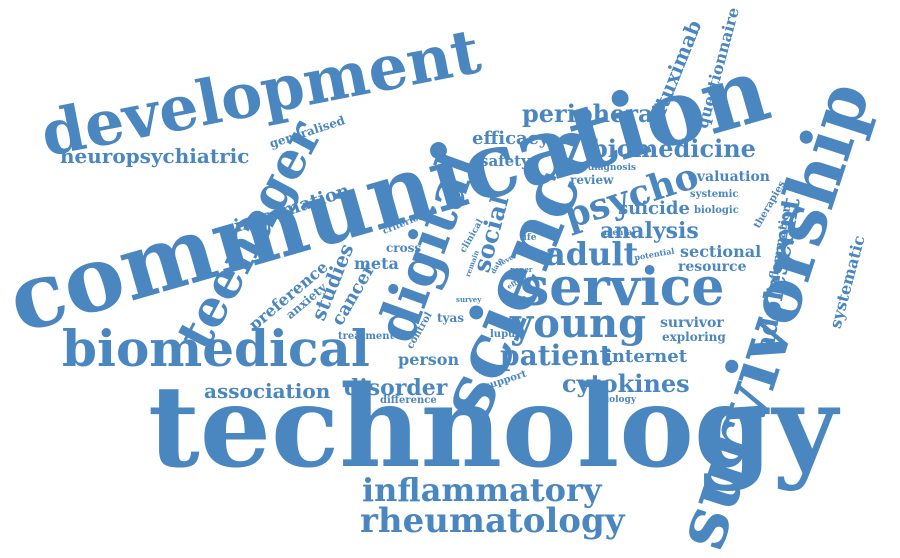 The height and width of the screenshot is (558, 900). What do you see at coordinates (578, 323) in the screenshot?
I see `word-young: young` at bounding box center [578, 323].